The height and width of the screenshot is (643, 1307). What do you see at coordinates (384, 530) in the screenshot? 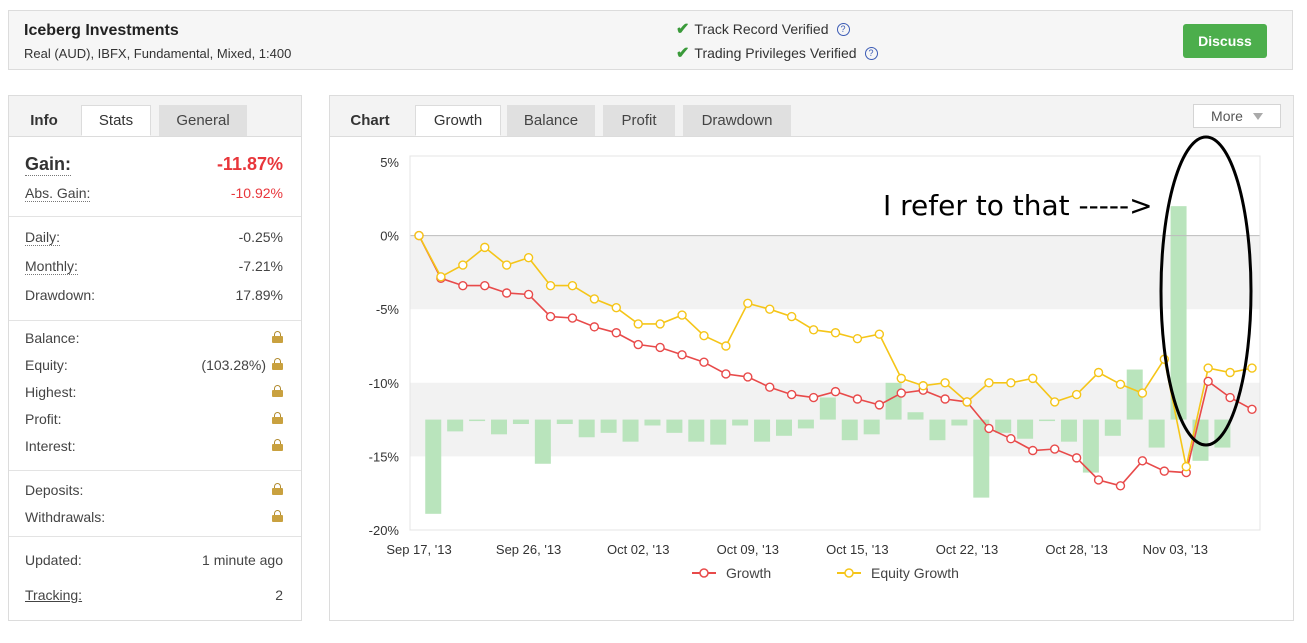
I see `y-tick-label: -20%` at bounding box center [384, 530].